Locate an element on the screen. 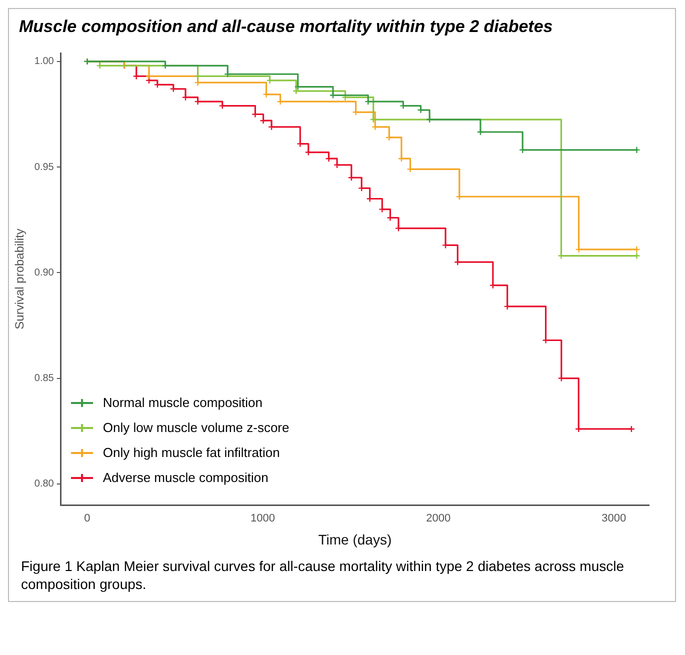 This screenshot has width=685, height=655. x-tick-label: 3000 is located at coordinates (614, 518).